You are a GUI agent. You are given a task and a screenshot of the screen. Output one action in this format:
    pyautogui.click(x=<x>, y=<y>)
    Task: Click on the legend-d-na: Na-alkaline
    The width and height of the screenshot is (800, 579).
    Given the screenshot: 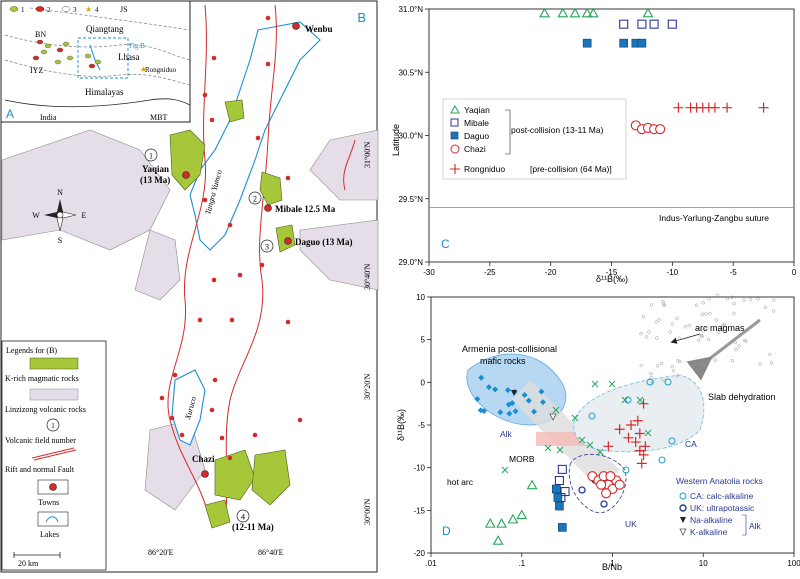 What is the action you would take?
    pyautogui.click(x=711, y=520)
    